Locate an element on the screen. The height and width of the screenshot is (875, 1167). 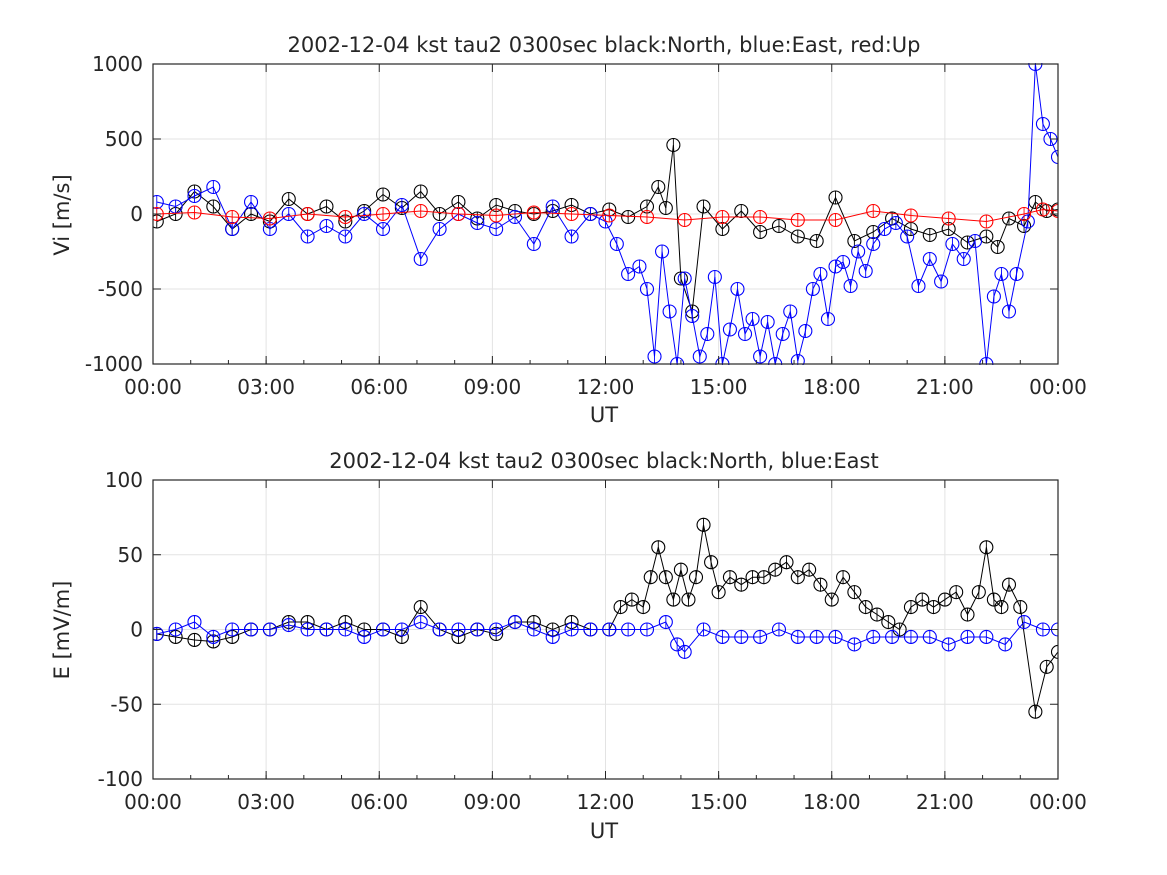
electric-field-x-tick-label: 03:00 is located at coordinates (266, 802).